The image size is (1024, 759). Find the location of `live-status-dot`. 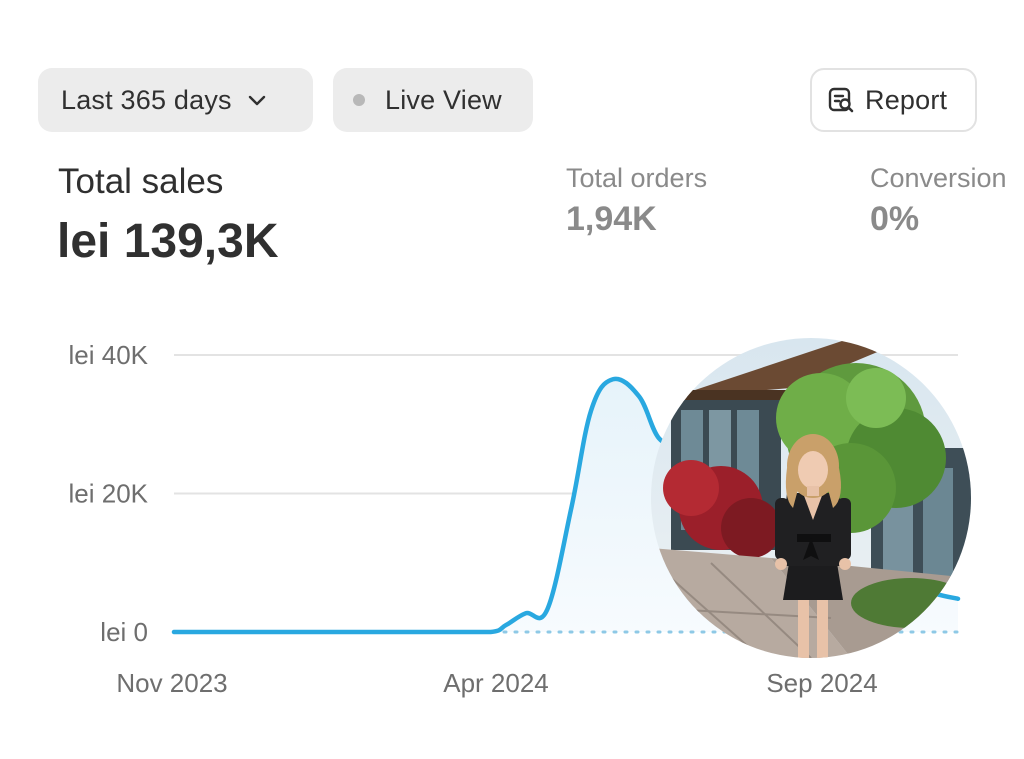

live-status-dot is located at coordinates (359, 100).